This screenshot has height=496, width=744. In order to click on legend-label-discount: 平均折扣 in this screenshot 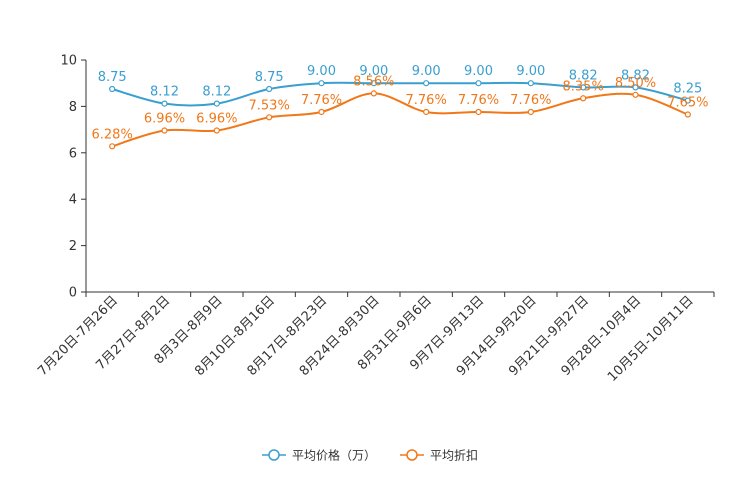, I will do `click(454, 455)`.